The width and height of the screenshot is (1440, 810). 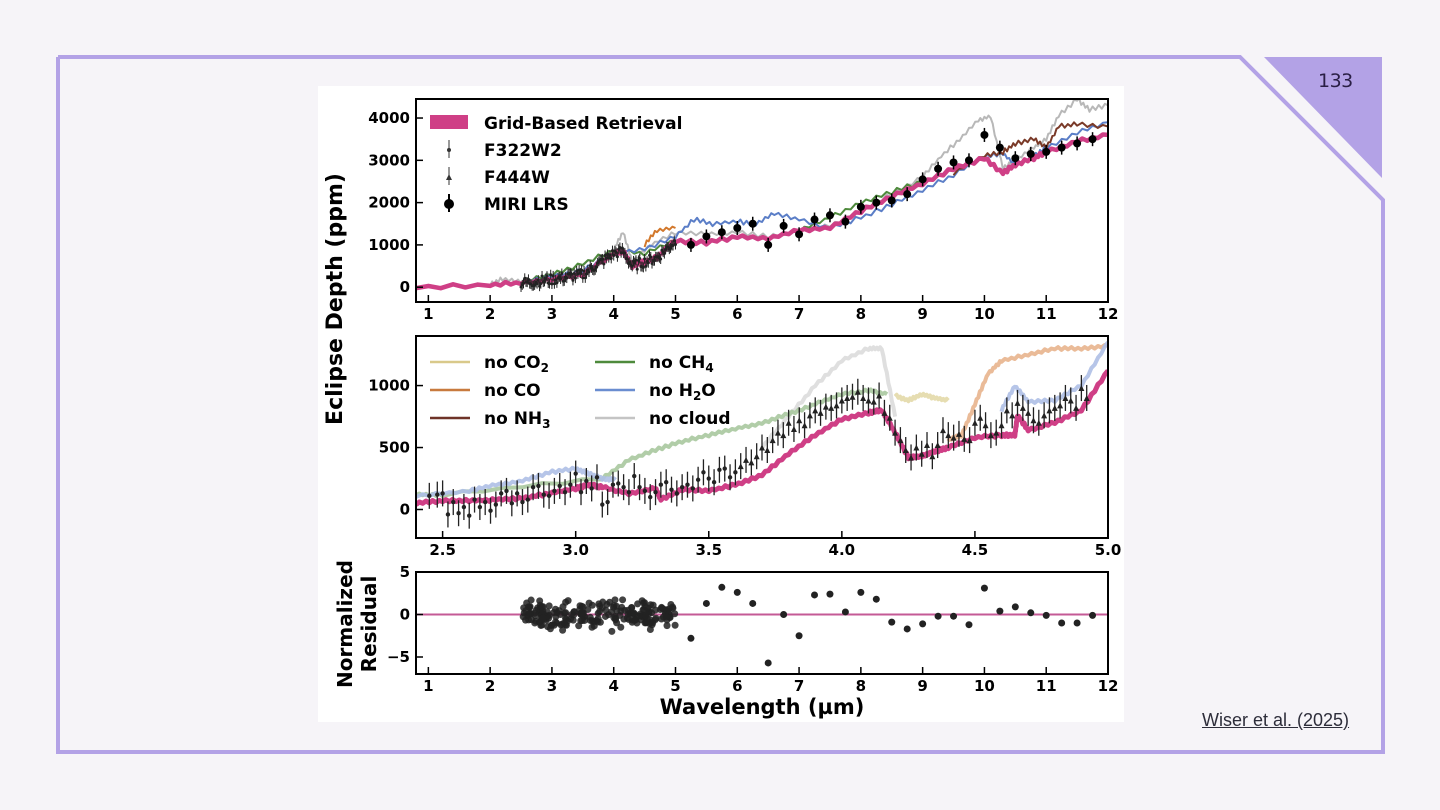 I want to click on citation-link: Wiser et al. (2025), so click(x=1276, y=720).